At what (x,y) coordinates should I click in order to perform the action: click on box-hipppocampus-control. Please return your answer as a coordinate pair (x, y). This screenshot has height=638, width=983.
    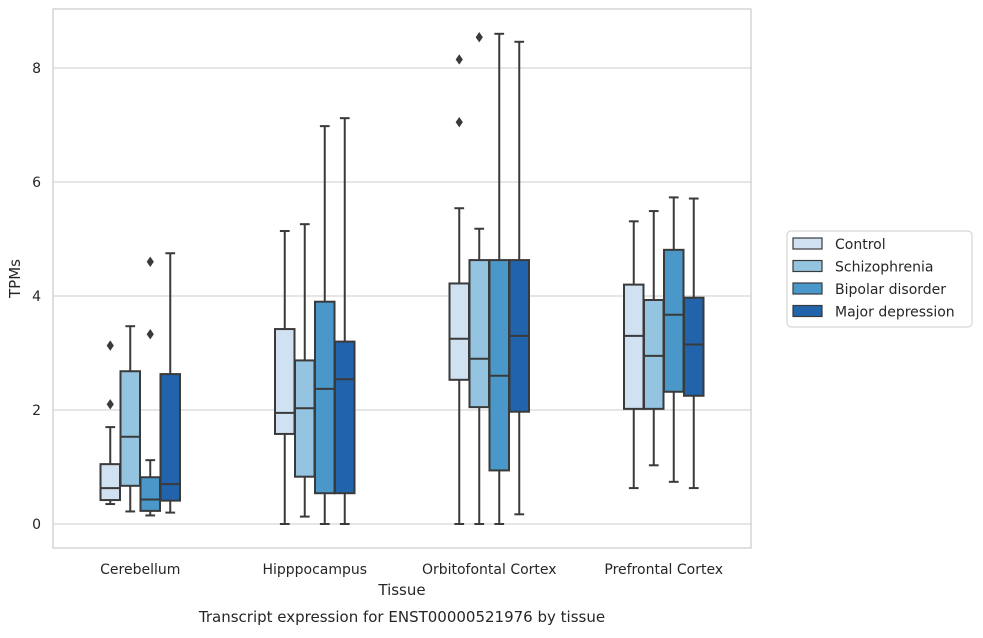
    Looking at the image, I should click on (285, 377).